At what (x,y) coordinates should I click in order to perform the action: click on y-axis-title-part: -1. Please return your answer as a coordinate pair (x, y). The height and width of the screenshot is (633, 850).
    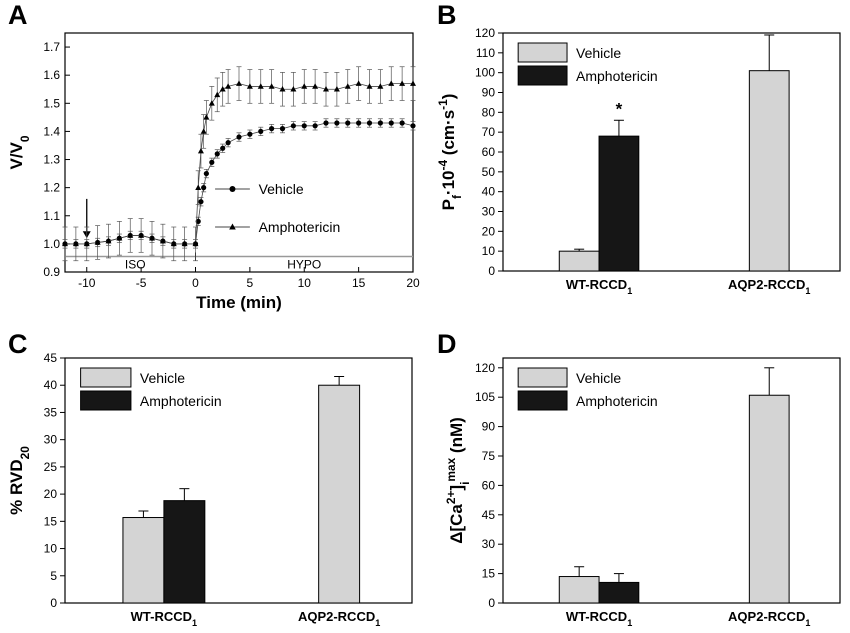
    Looking at the image, I should click on (443, 104).